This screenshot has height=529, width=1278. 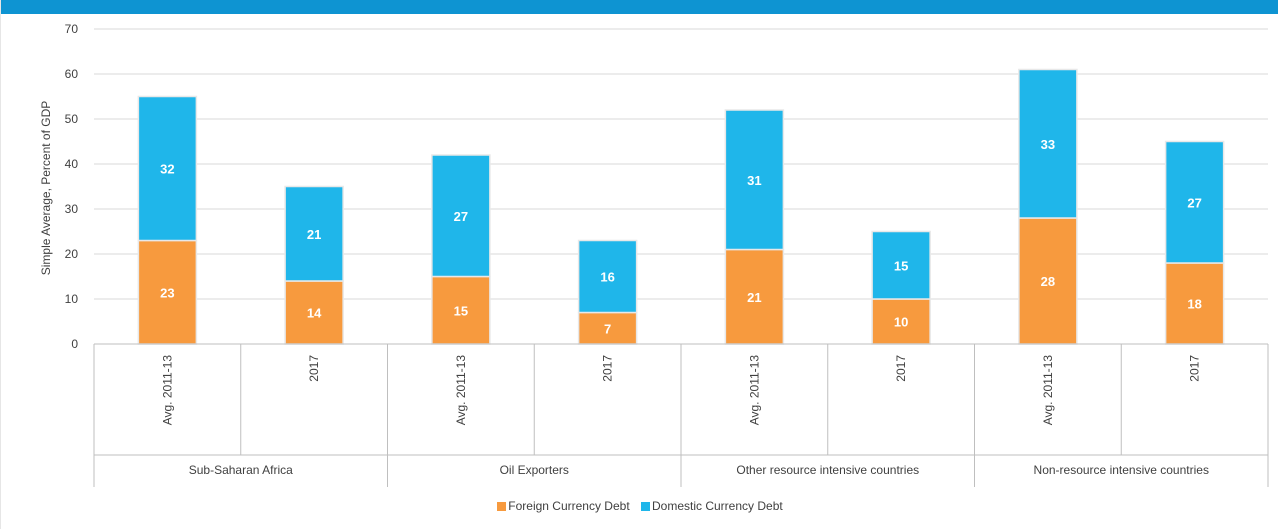 What do you see at coordinates (72, 186) in the screenshot?
I see `y-axis: 0 10 20 30 40 50 60 70` at bounding box center [72, 186].